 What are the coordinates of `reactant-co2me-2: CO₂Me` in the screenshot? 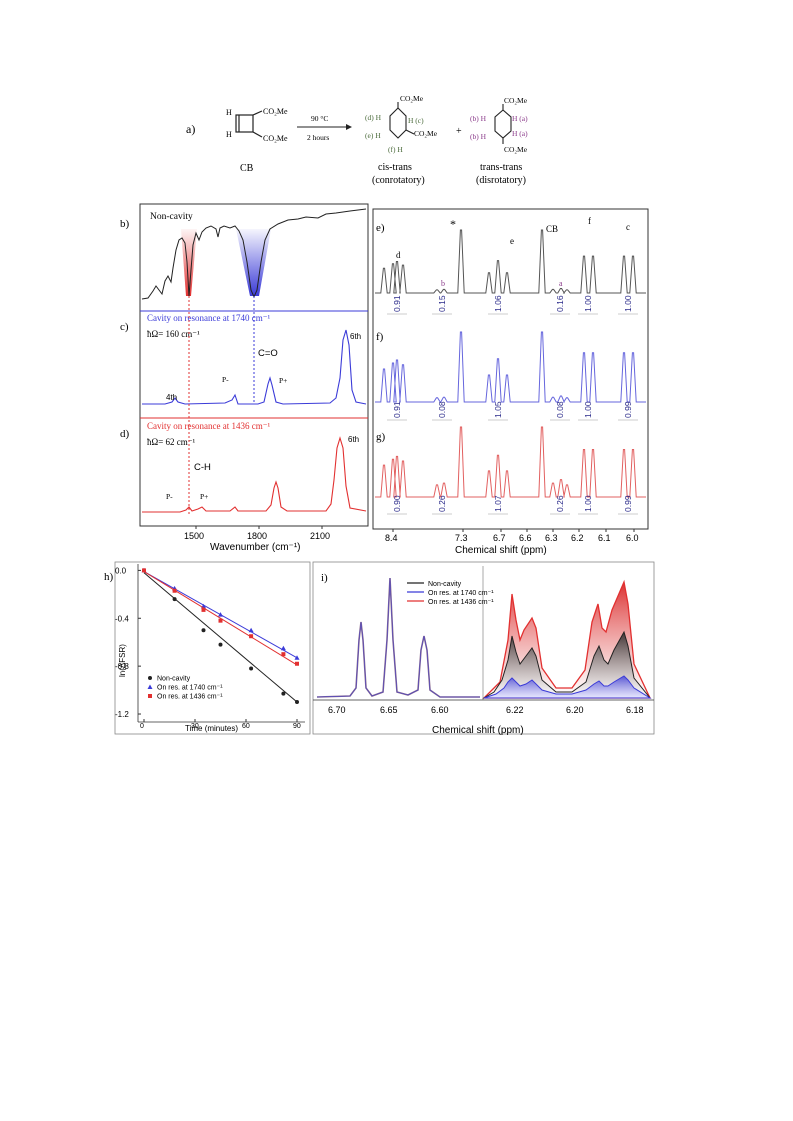 It's located at (275, 138).